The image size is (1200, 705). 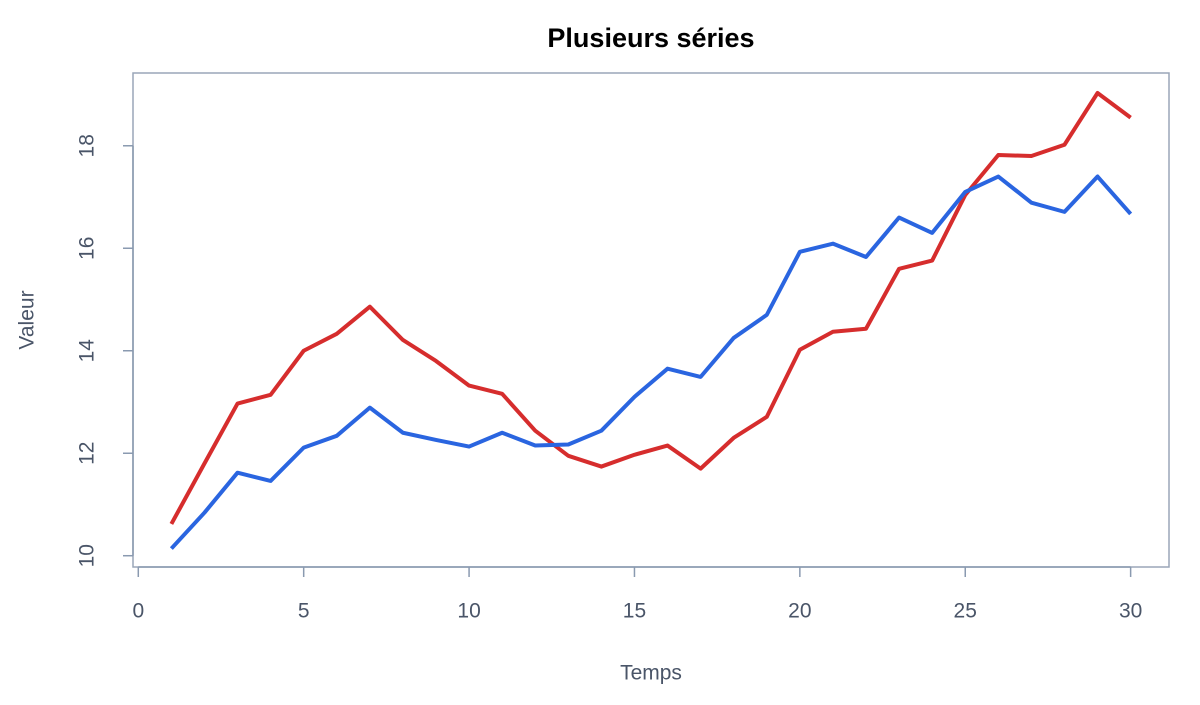 I want to click on y-axis-label: Valeur, so click(x=27, y=319).